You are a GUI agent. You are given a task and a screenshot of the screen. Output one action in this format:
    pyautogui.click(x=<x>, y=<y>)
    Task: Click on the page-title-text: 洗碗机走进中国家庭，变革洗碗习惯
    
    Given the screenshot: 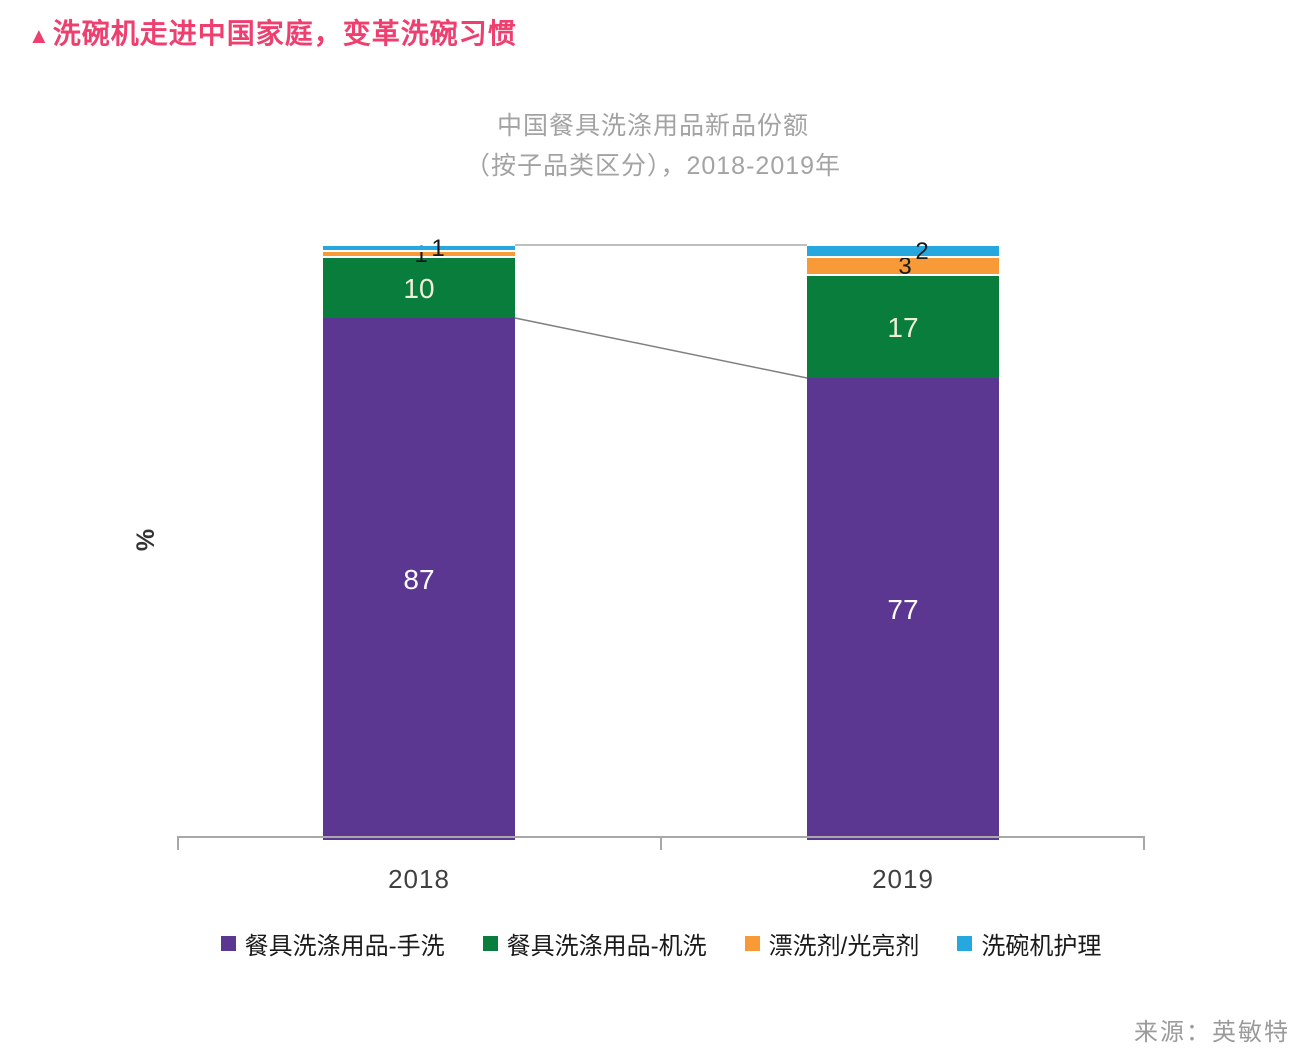 What is the action you would take?
    pyautogui.click(x=284, y=33)
    